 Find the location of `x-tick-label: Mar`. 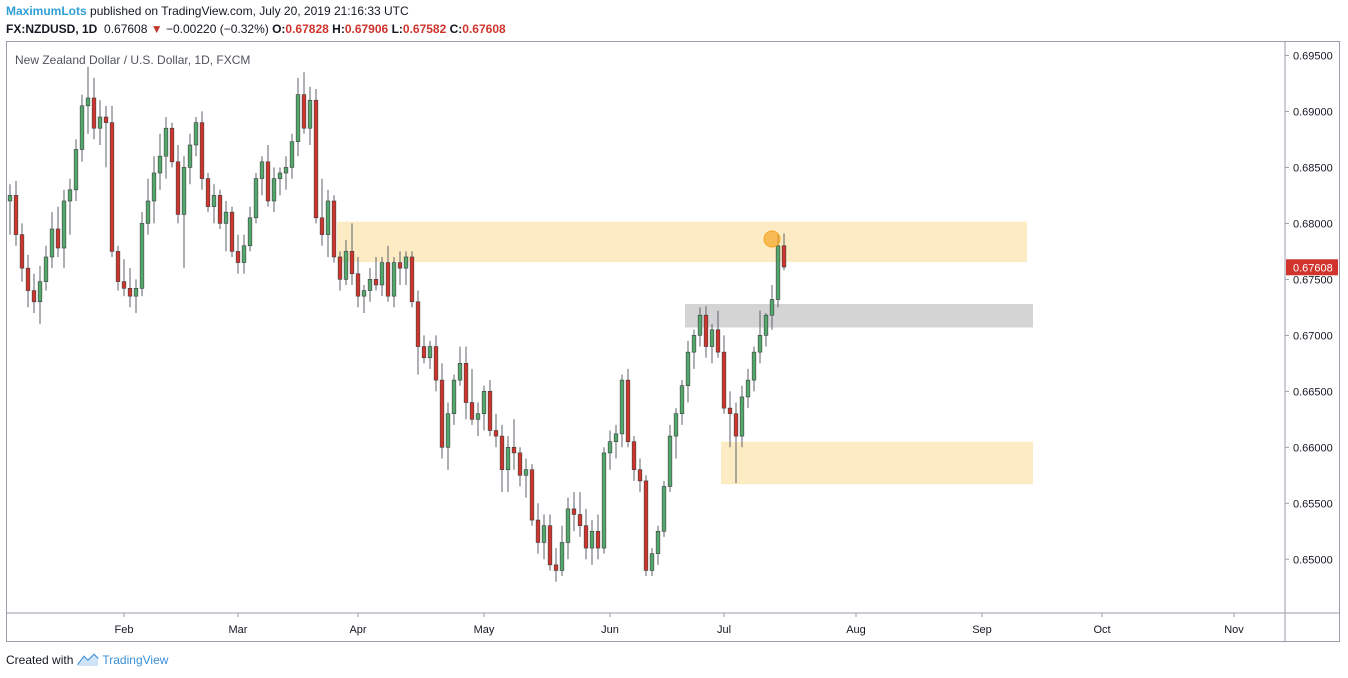

x-tick-label: Mar is located at coordinates (238, 630).